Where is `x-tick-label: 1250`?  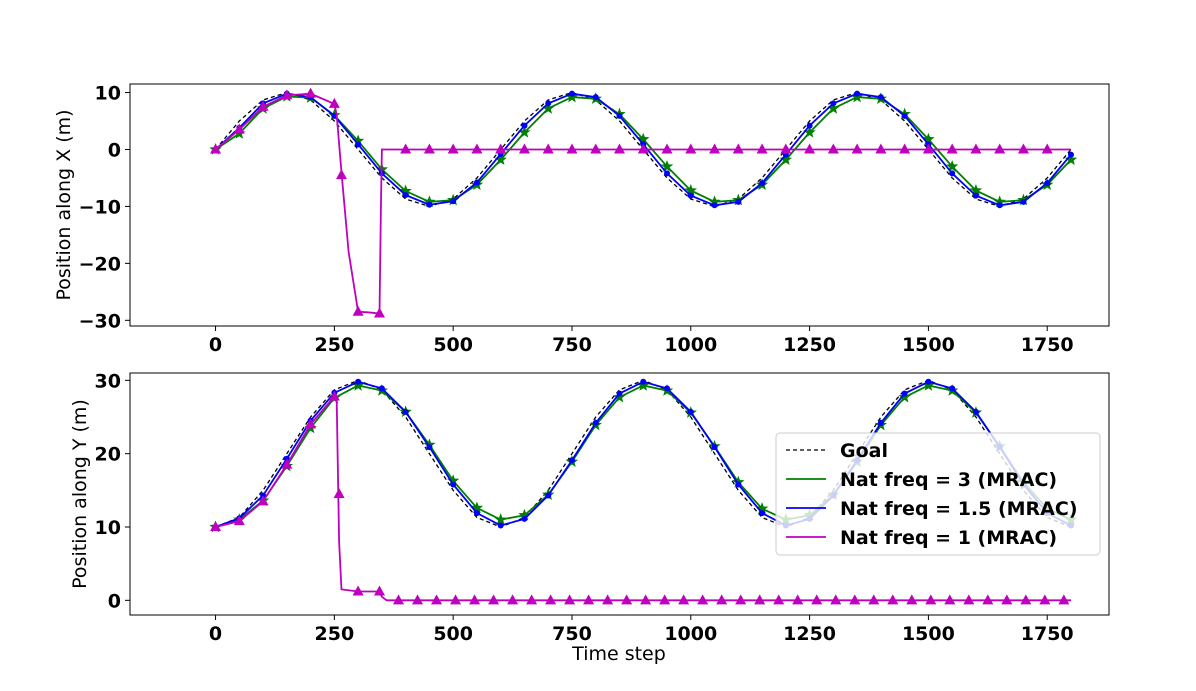
x-tick-label: 1250 is located at coordinates (809, 345).